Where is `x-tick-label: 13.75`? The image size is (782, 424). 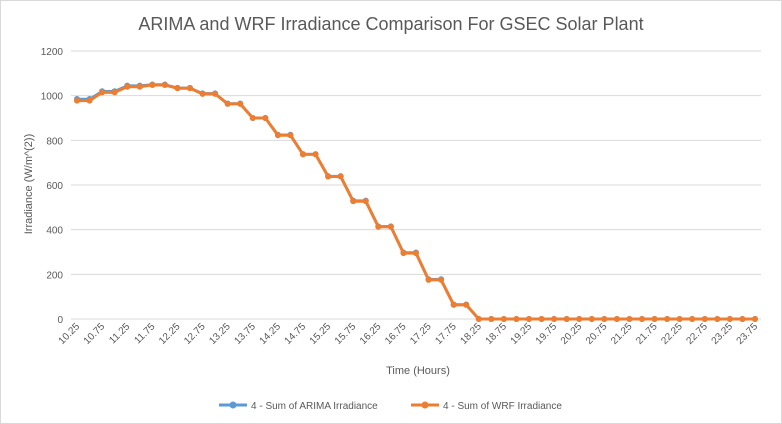
x-tick-label: 13.75 is located at coordinates (245, 334).